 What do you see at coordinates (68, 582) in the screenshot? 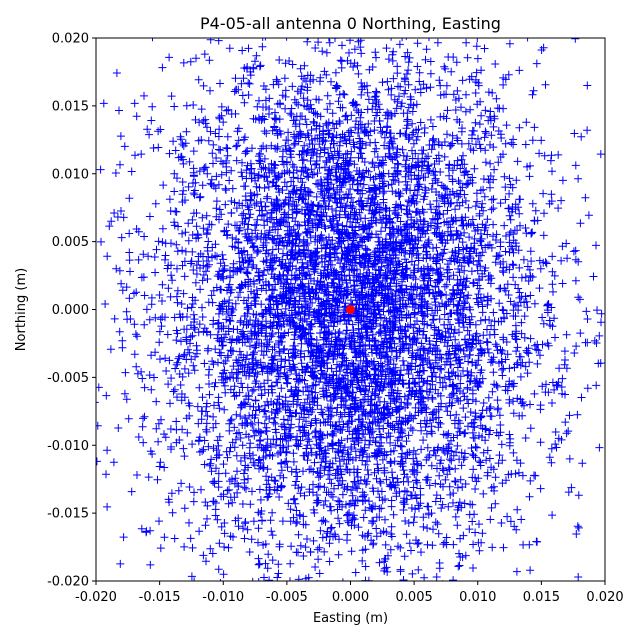
I see `y-tick-label: -0.020` at bounding box center [68, 582].